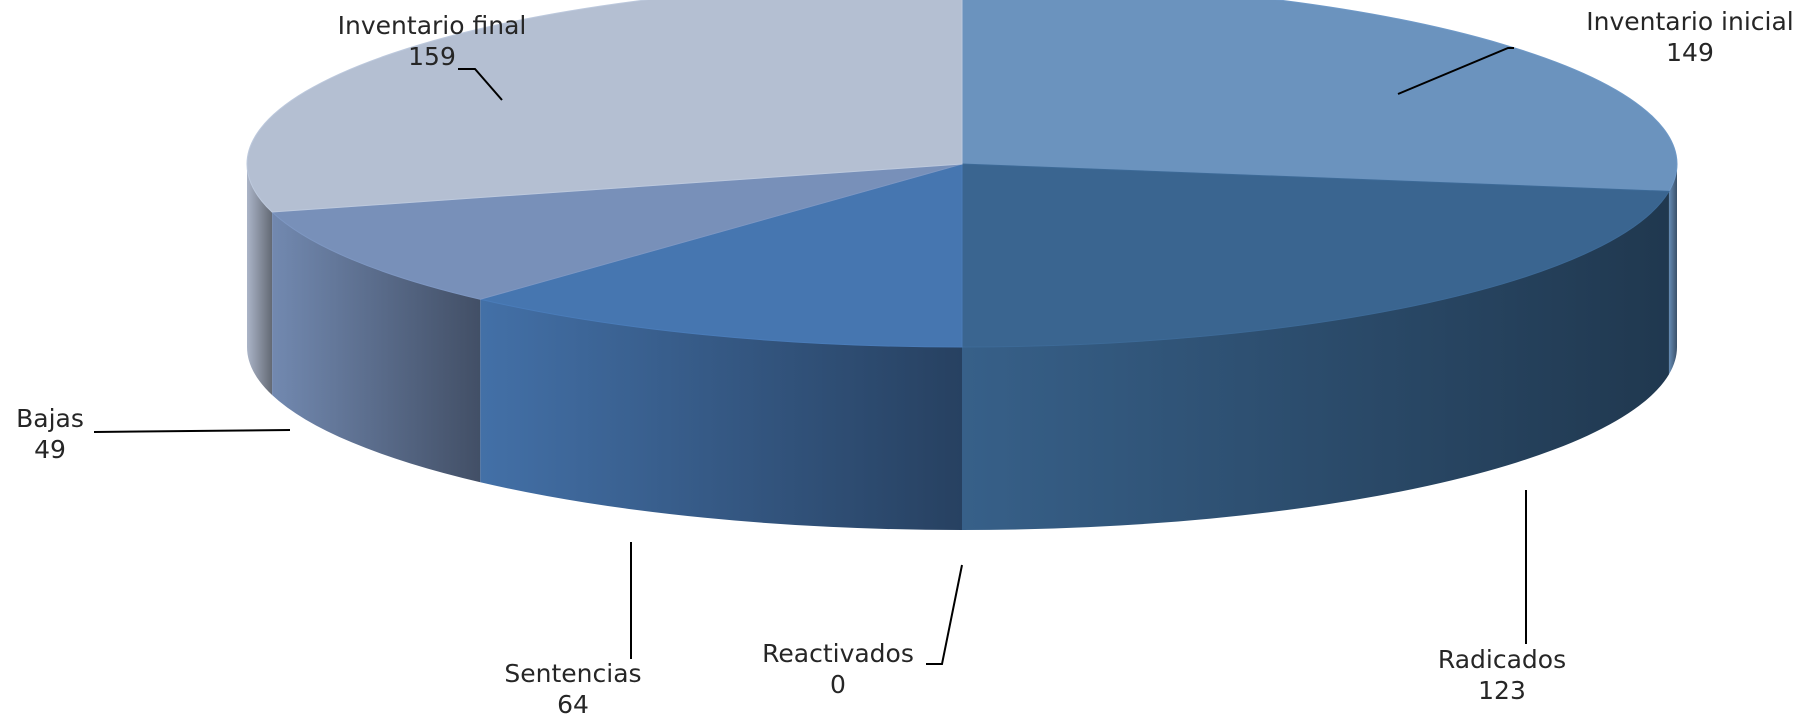  Describe the element at coordinates (573, 704) in the screenshot. I see `value-sentencias: 64` at that location.